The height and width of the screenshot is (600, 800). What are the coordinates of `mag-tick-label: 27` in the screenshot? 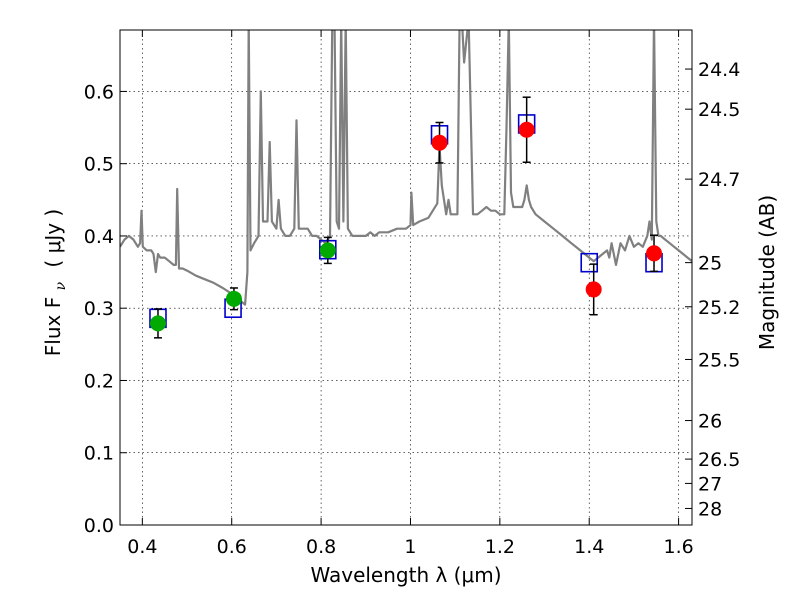 It's located at (710, 484).